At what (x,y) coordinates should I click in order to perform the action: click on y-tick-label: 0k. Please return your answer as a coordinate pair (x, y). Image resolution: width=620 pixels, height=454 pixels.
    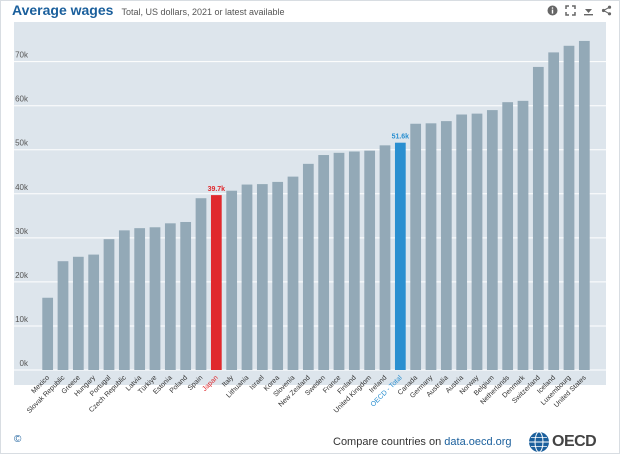
    Looking at the image, I should click on (24, 363).